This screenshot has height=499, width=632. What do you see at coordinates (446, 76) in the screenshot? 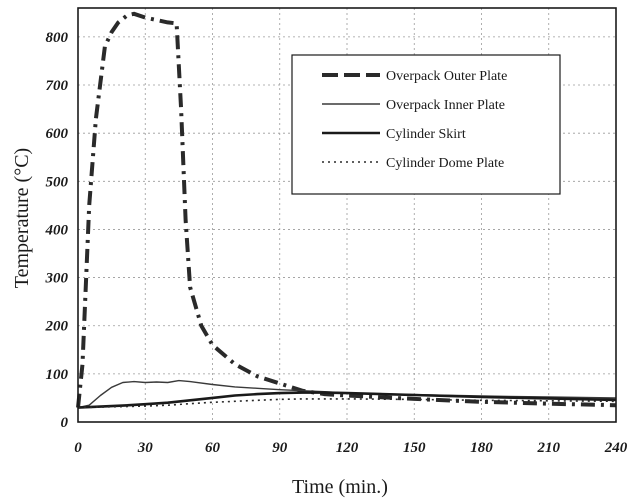
I see `legend-label: Overpack Outer Plate` at bounding box center [446, 76].